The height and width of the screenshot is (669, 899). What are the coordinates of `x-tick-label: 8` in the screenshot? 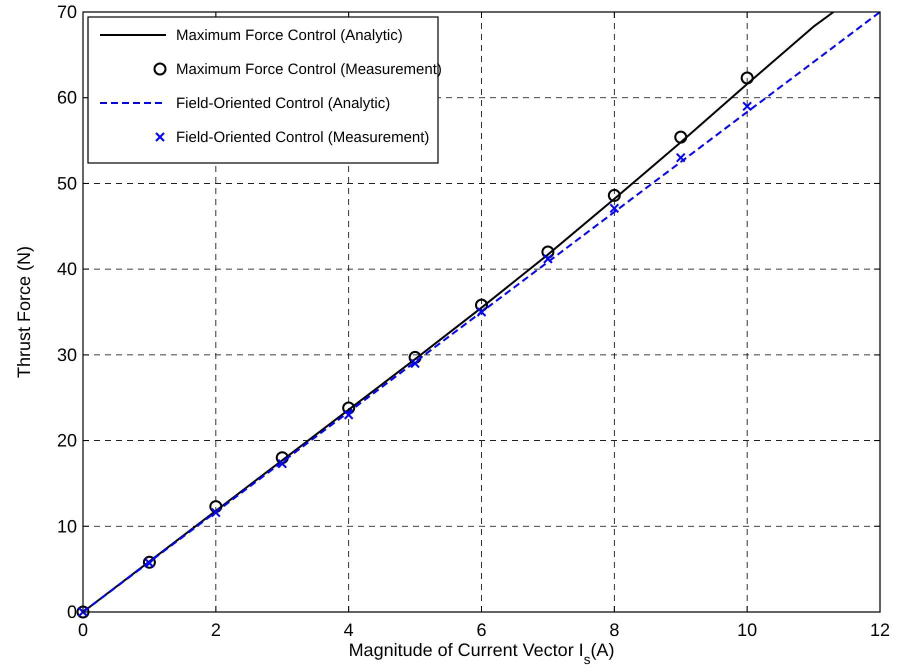 It's located at (614, 630).